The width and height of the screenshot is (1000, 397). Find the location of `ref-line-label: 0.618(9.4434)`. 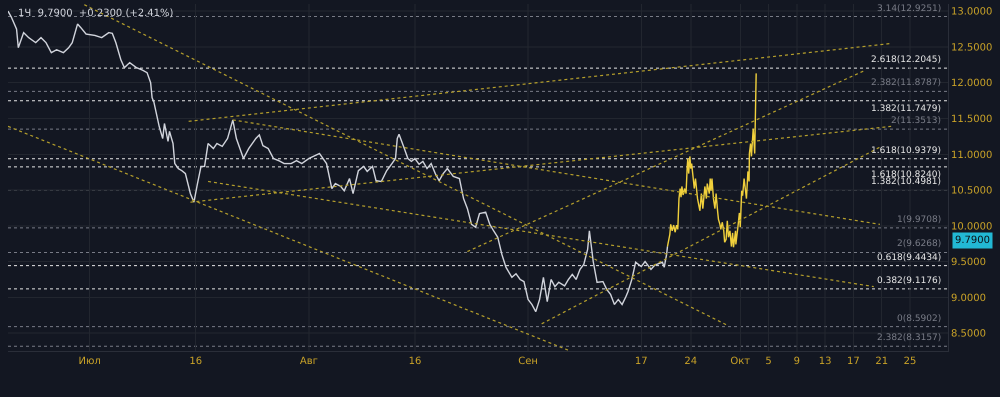

ref-line-label: 0.618(9.4434) is located at coordinates (909, 258).